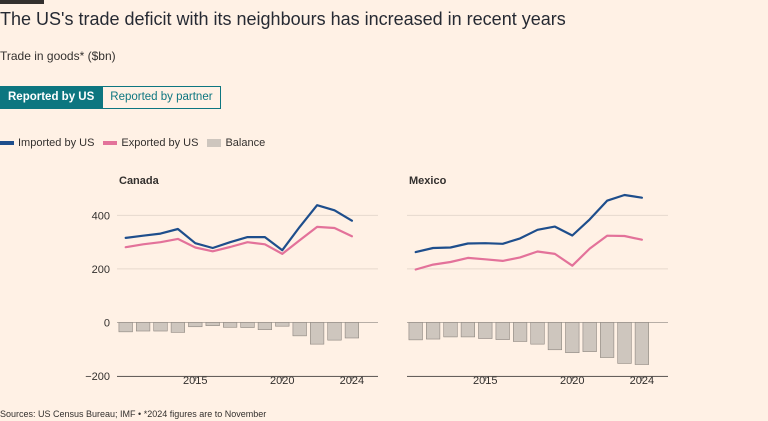  Describe the element at coordinates (161, 97) in the screenshot. I see `reported-by-partner-button: Reported by partner` at that location.